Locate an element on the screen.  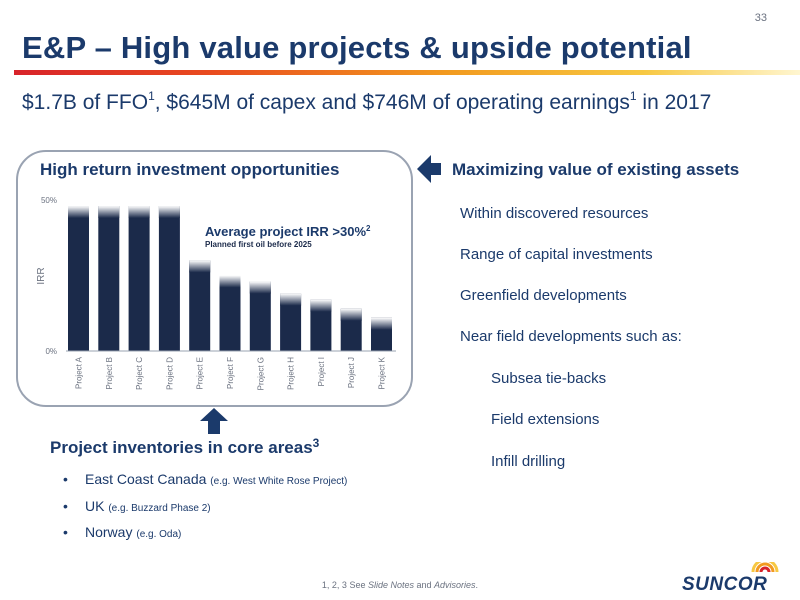
footnote-refs: 1, 2, 3 See is located at coordinates (344, 585).